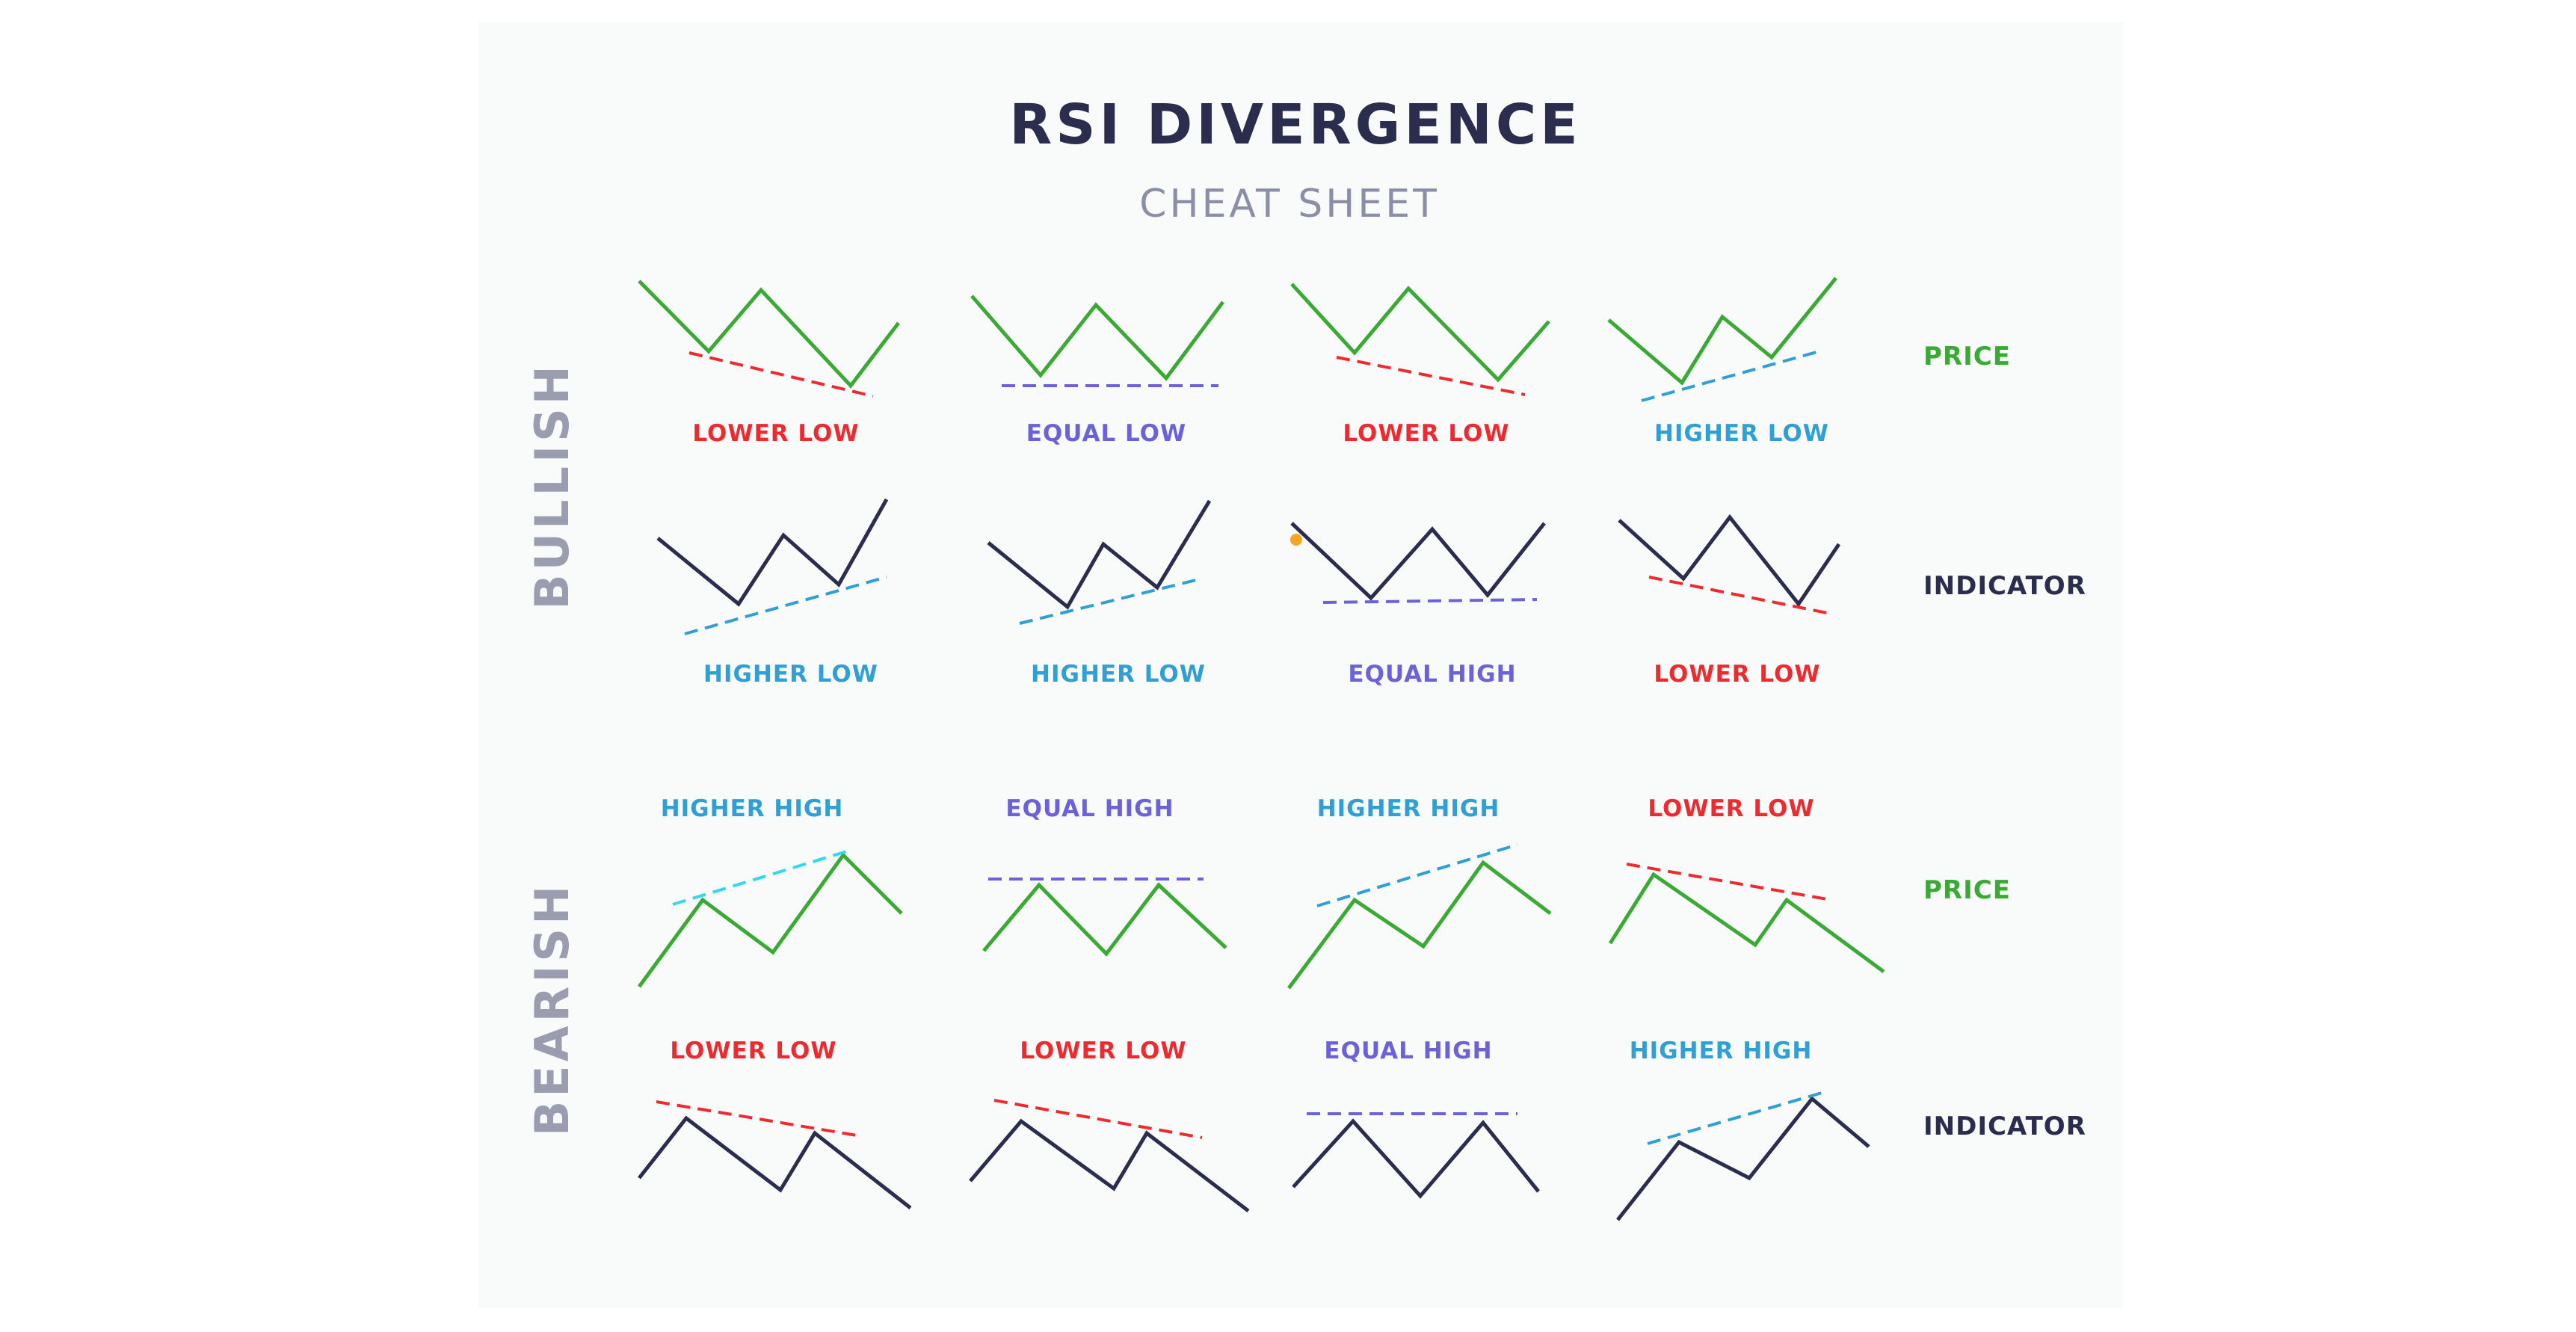 The width and height of the screenshot is (2576, 1332). Describe the element at coordinates (552, 486) in the screenshot. I see `section-label-bullish: BULLISH` at that location.